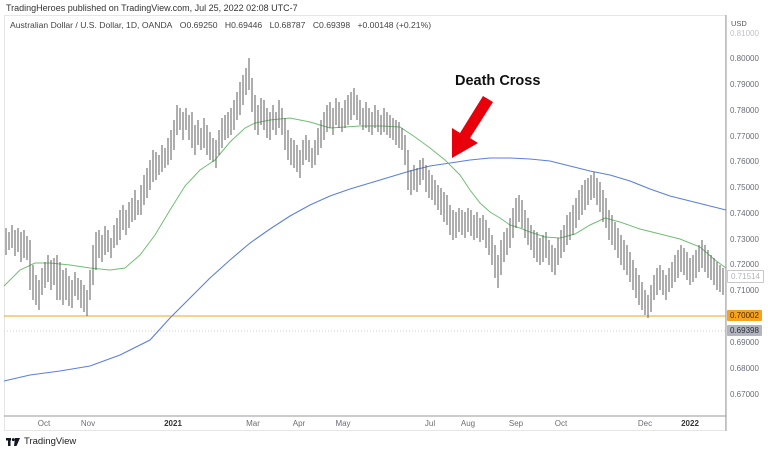 The height and width of the screenshot is (452, 768). Describe the element at coordinates (744, 330) in the screenshot. I see `last-price-tag: 0.69398` at that location.